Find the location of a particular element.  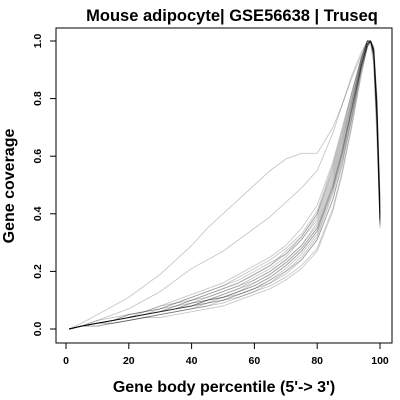

x-tick-label: 20 is located at coordinates (129, 361).